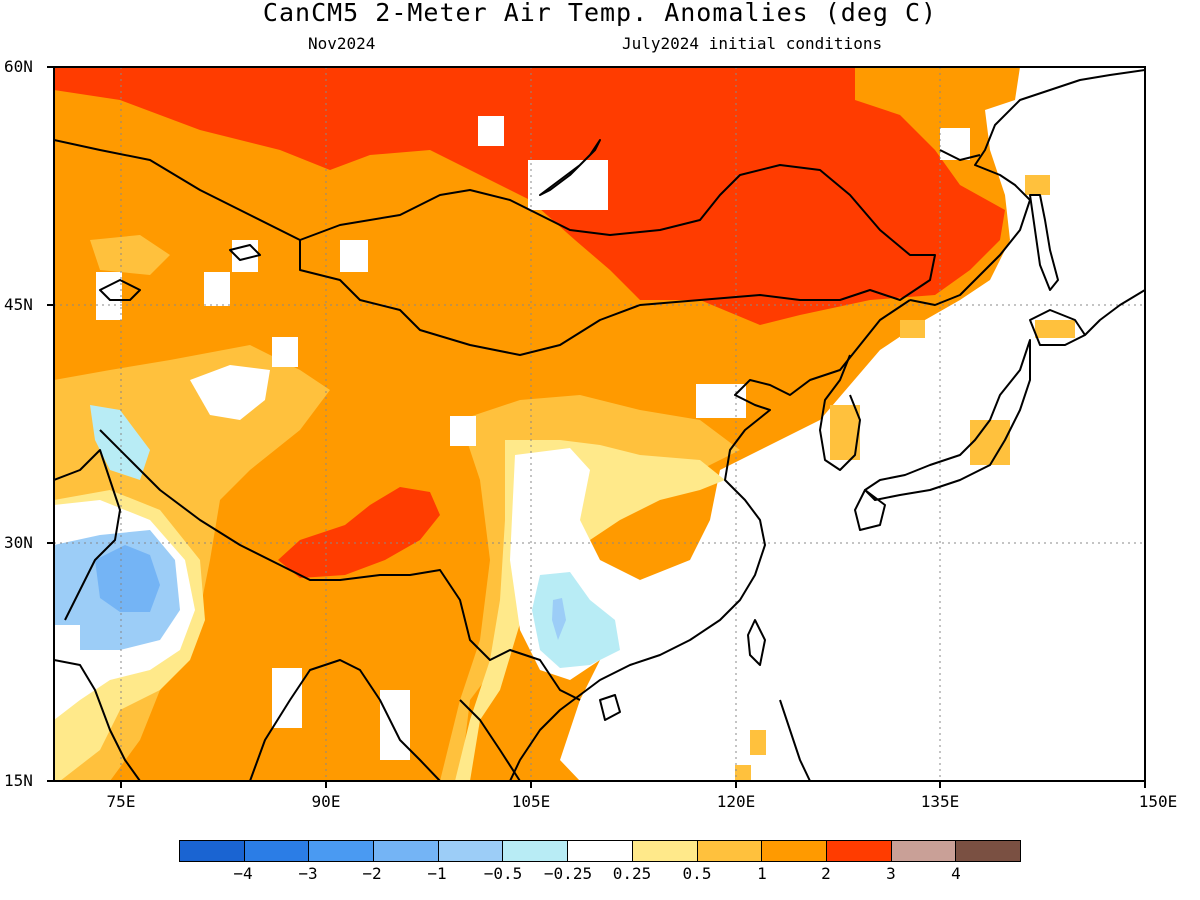 This screenshot has height=900, width=1200. I want to click on colorbar-label: 1, so click(762, 873).